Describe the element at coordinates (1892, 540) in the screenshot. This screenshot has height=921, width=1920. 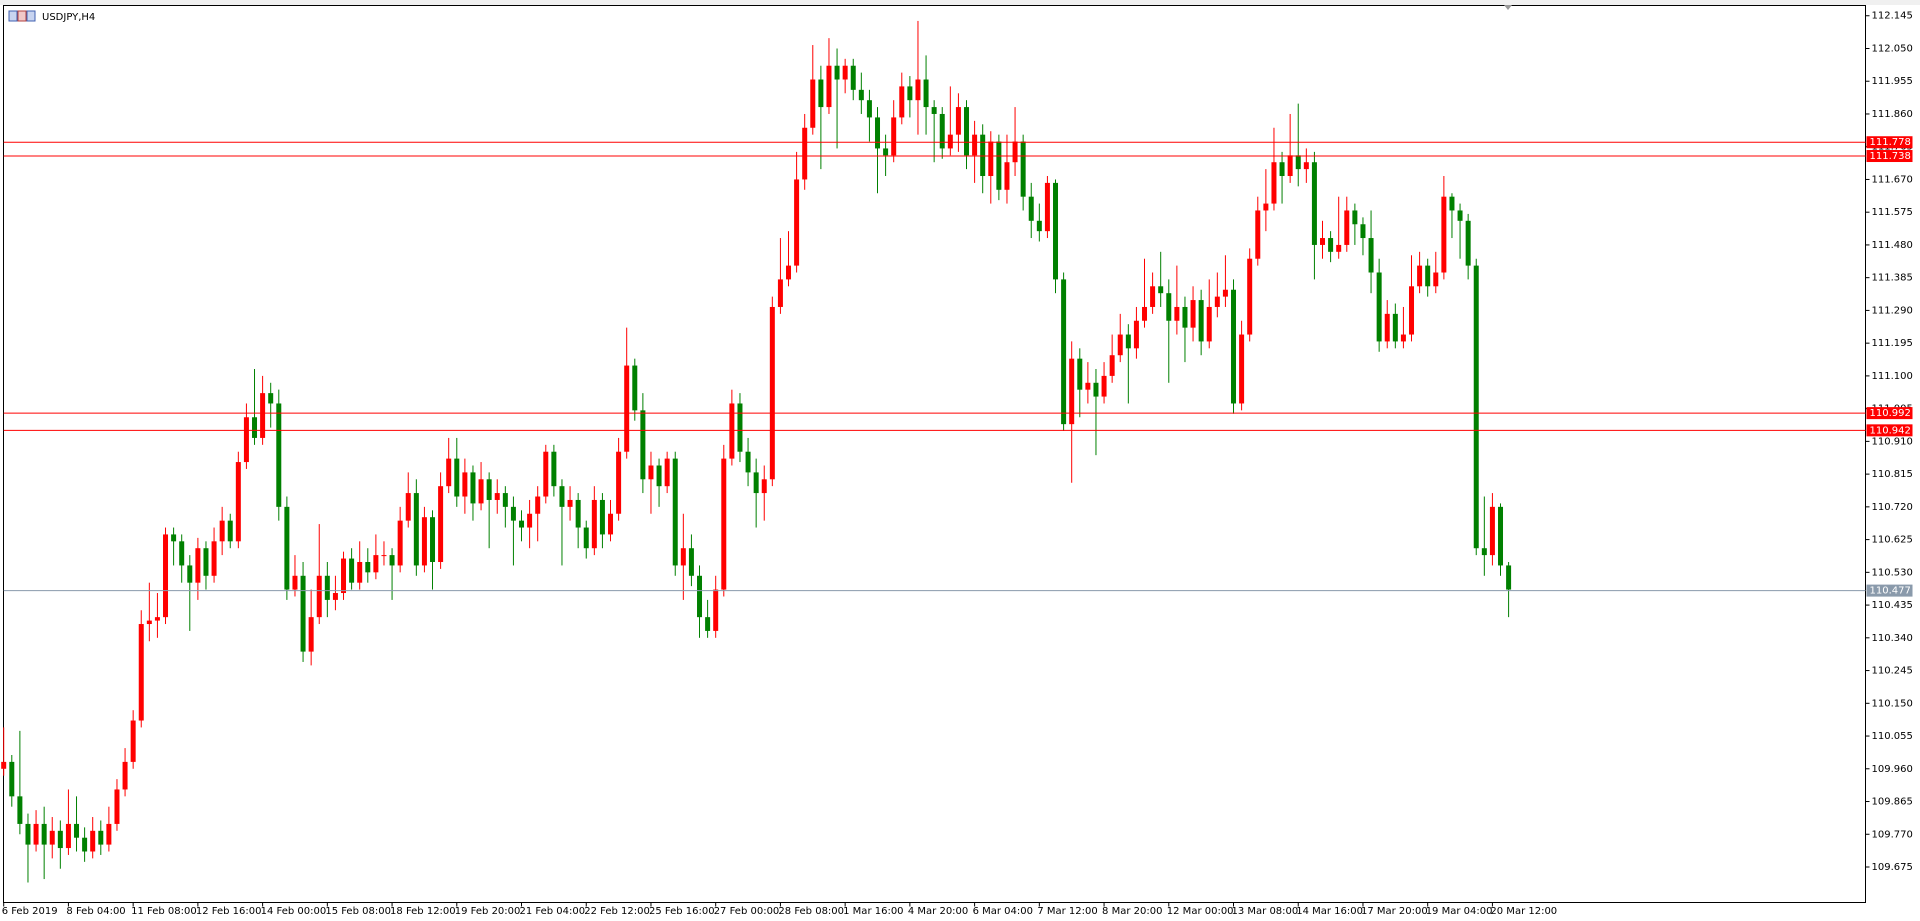
I see `y-tick-label: 110.625` at that location.